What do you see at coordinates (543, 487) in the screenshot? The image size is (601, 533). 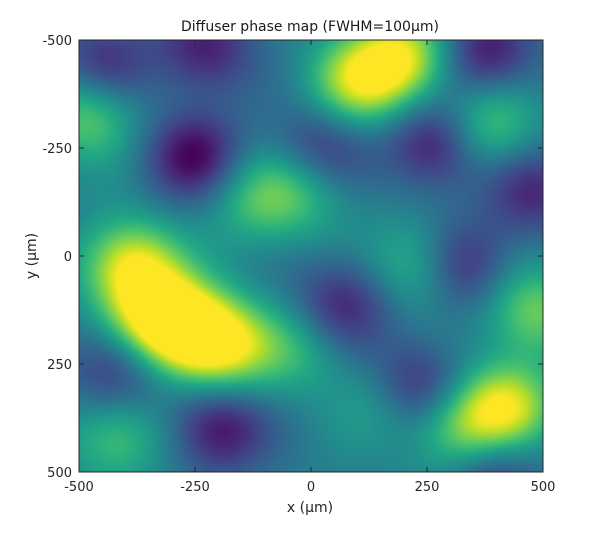 I see `x-tick-label: 500` at bounding box center [543, 487].